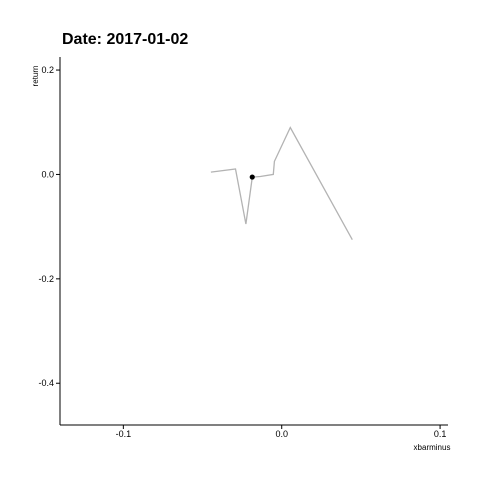 The width and height of the screenshot is (480, 480). I want to click on y-tick-label: -0.4, so click(46, 383).